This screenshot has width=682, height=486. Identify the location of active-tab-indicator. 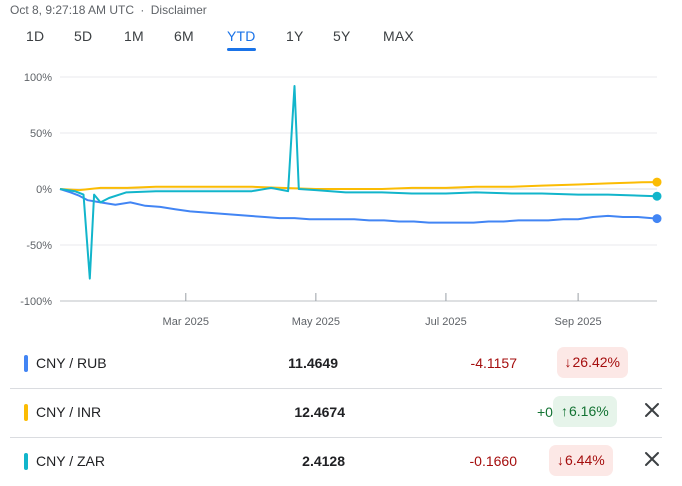
(241, 49).